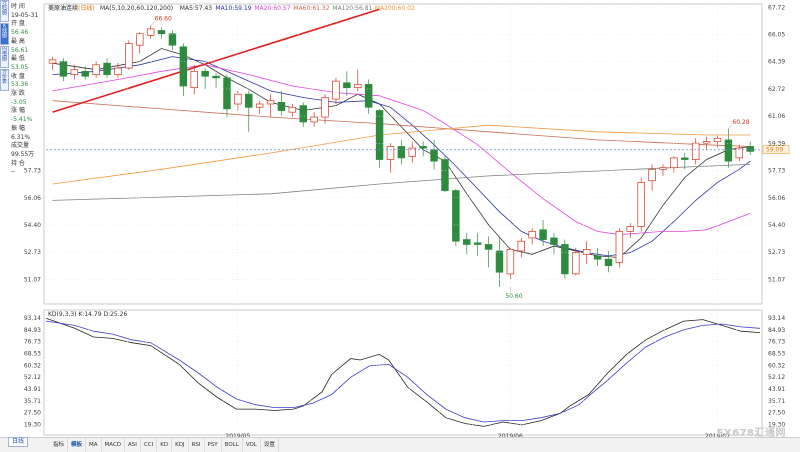 This screenshot has width=800, height=452. I want to click on info-label: 收 盘, so click(18, 76).